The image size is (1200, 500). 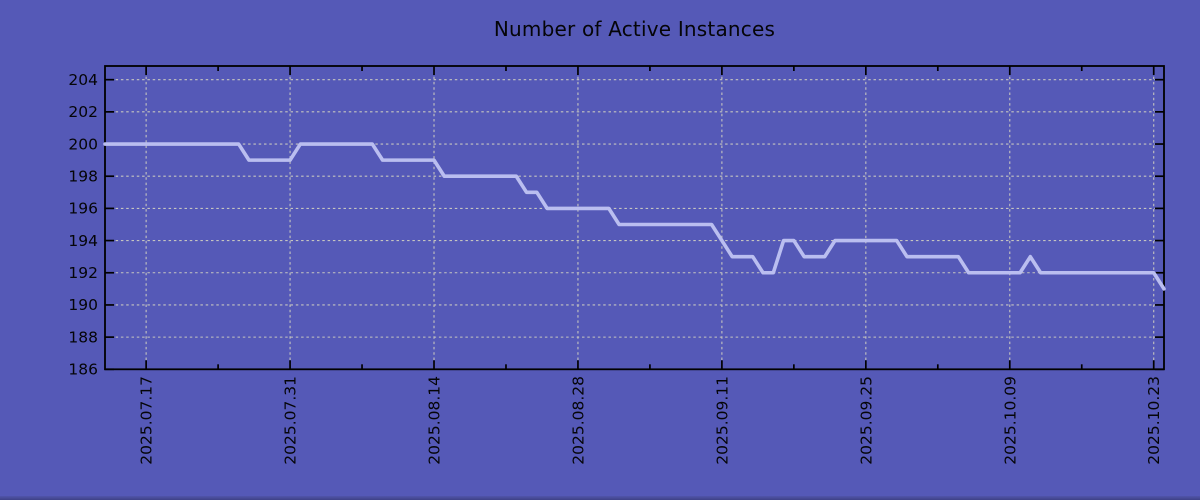 I want to click on y-tick-label: 198, so click(x=83, y=177).